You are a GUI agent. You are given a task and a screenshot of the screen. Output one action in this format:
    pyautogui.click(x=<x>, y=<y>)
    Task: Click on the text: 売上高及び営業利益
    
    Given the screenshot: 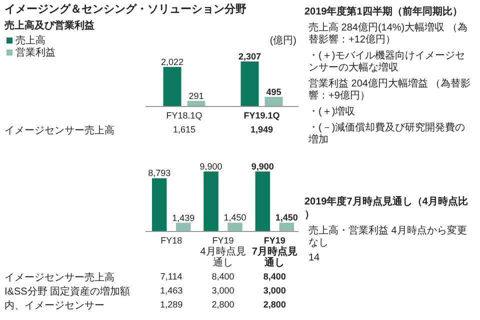 What is the action you would take?
    pyautogui.click(x=49, y=26)
    